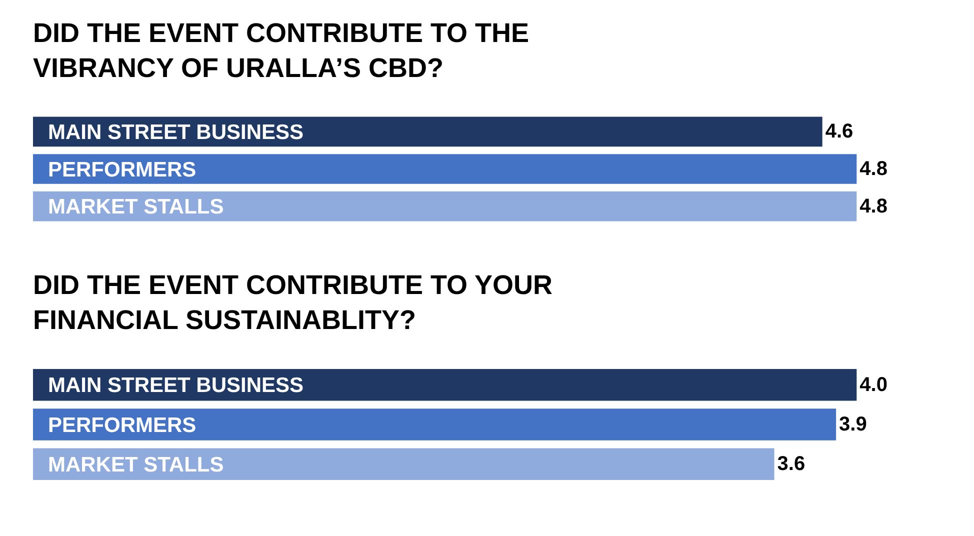 The width and height of the screenshot is (974, 536). Describe the element at coordinates (293, 303) in the screenshot. I see `chart-title: DID THE EVENT CONTRIBUTE TO YOUR FINANCIAL SUSTAINABLITY?` at that location.